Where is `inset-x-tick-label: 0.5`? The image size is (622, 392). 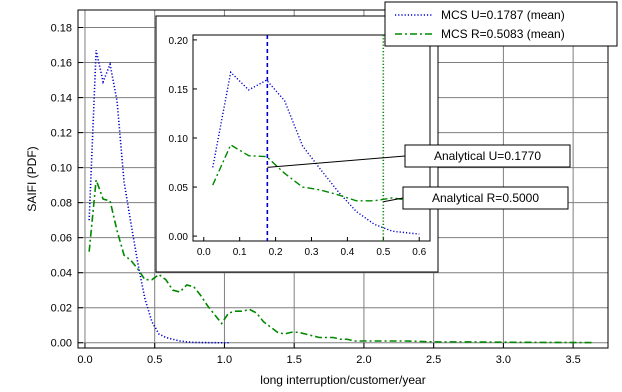
inset-x-tick-label: 0.5 is located at coordinates (383, 252).